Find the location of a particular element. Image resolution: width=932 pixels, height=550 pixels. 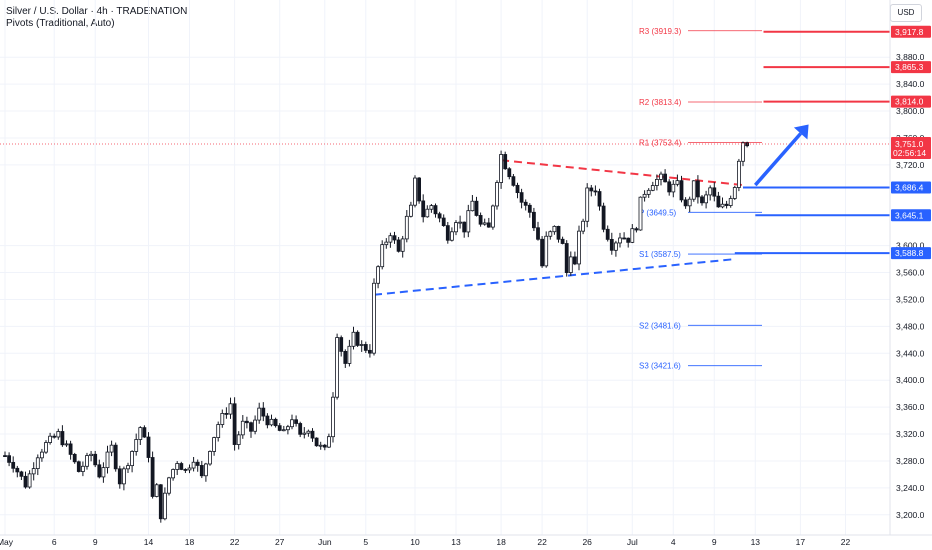

horizontal-levels is located at coordinates (812, 142).